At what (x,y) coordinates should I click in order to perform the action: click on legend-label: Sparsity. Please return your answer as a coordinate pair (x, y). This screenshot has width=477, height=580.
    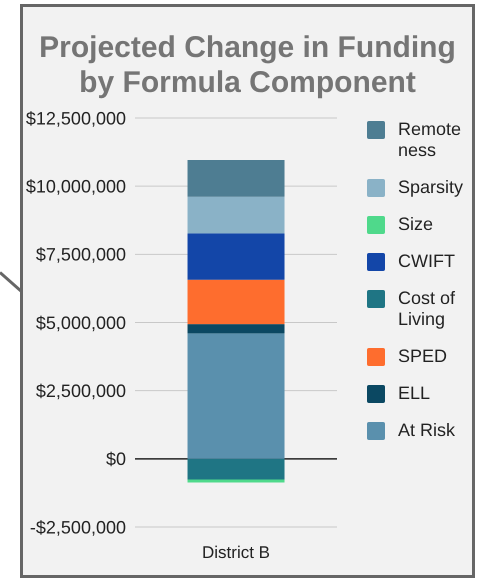
    Looking at the image, I should click on (431, 187).